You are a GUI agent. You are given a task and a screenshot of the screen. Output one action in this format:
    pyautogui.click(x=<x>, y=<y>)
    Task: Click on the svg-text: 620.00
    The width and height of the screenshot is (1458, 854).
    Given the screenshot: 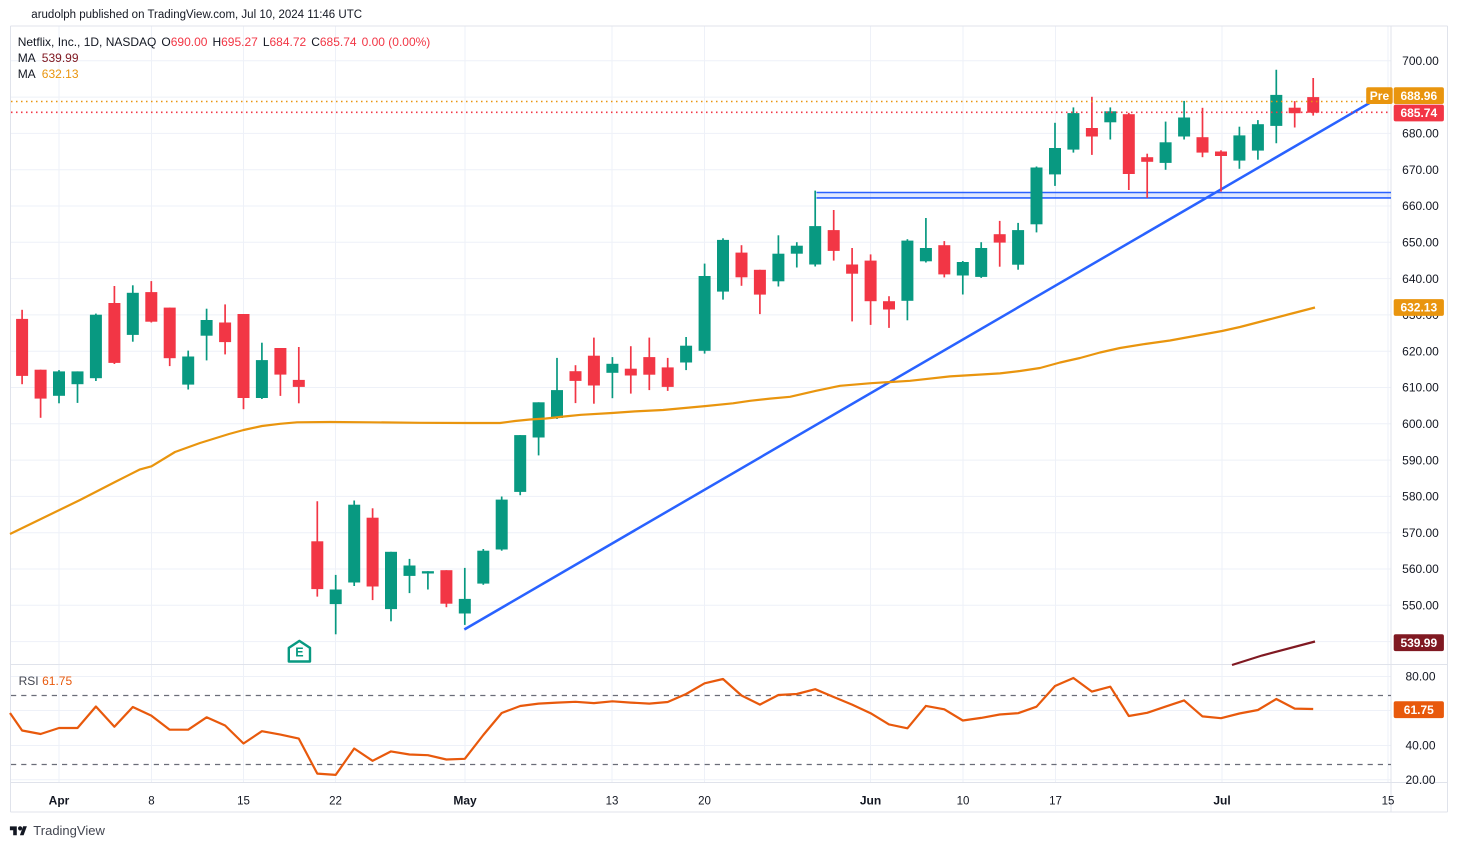 What is the action you would take?
    pyautogui.click(x=1420, y=351)
    